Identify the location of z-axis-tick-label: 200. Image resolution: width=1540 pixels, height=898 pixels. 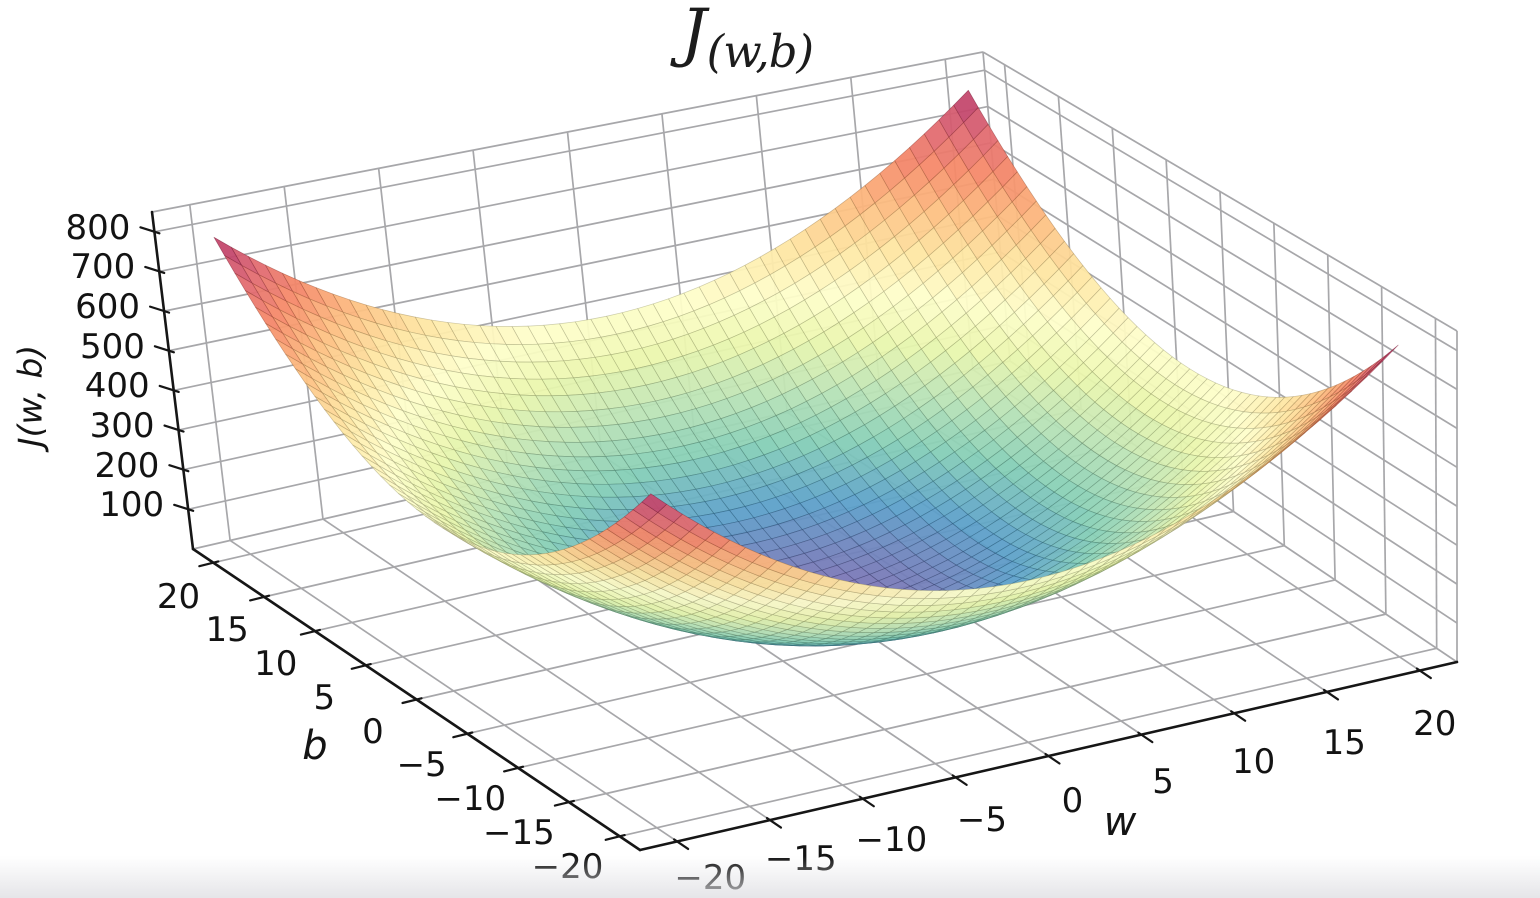
(127, 465).